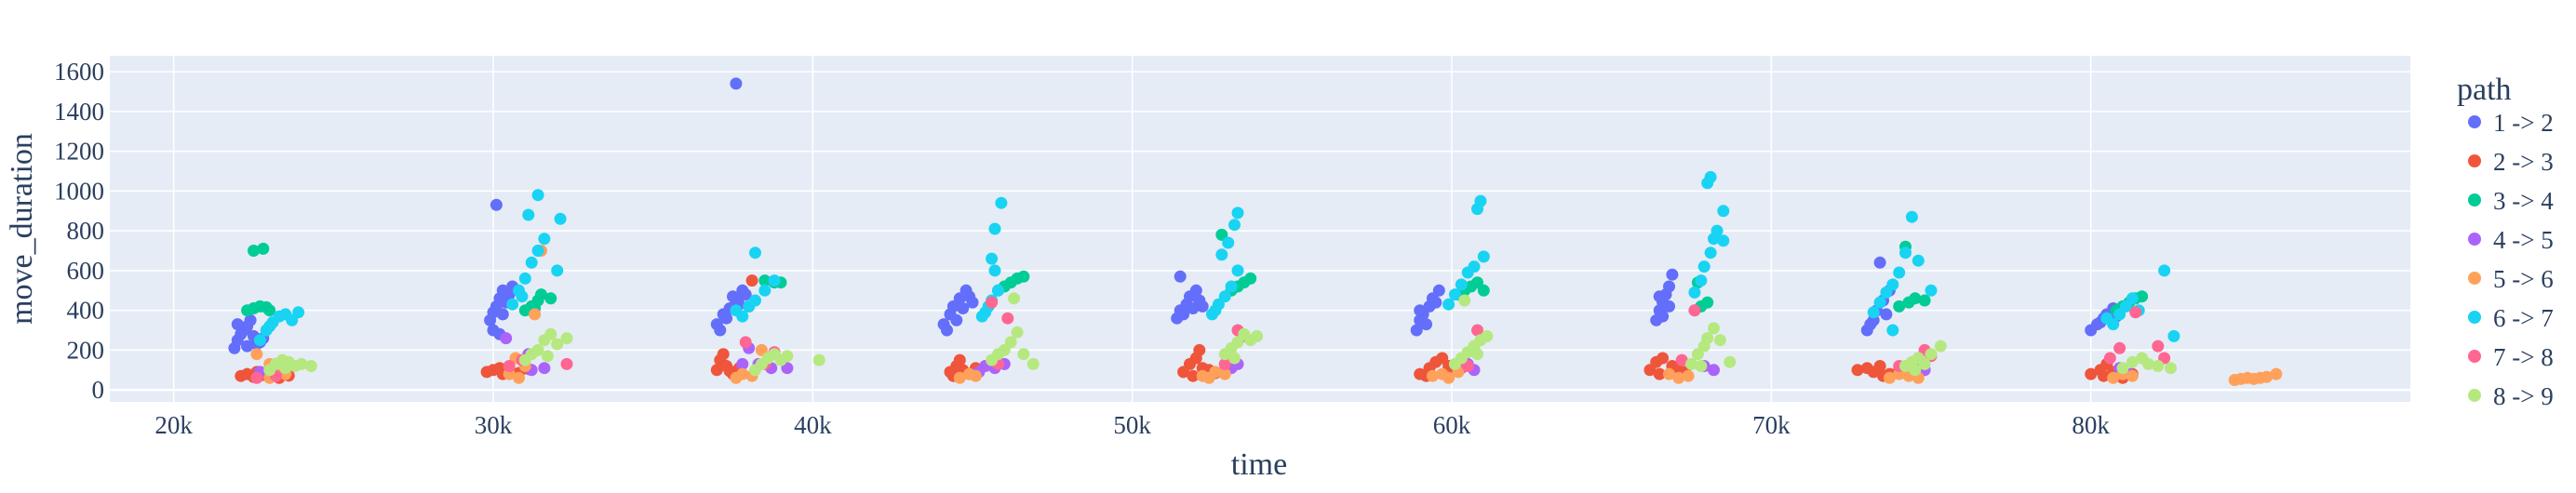 The image size is (2576, 493). Describe the element at coordinates (79, 191) in the screenshot. I see `y-tick-label: 1000` at that location.